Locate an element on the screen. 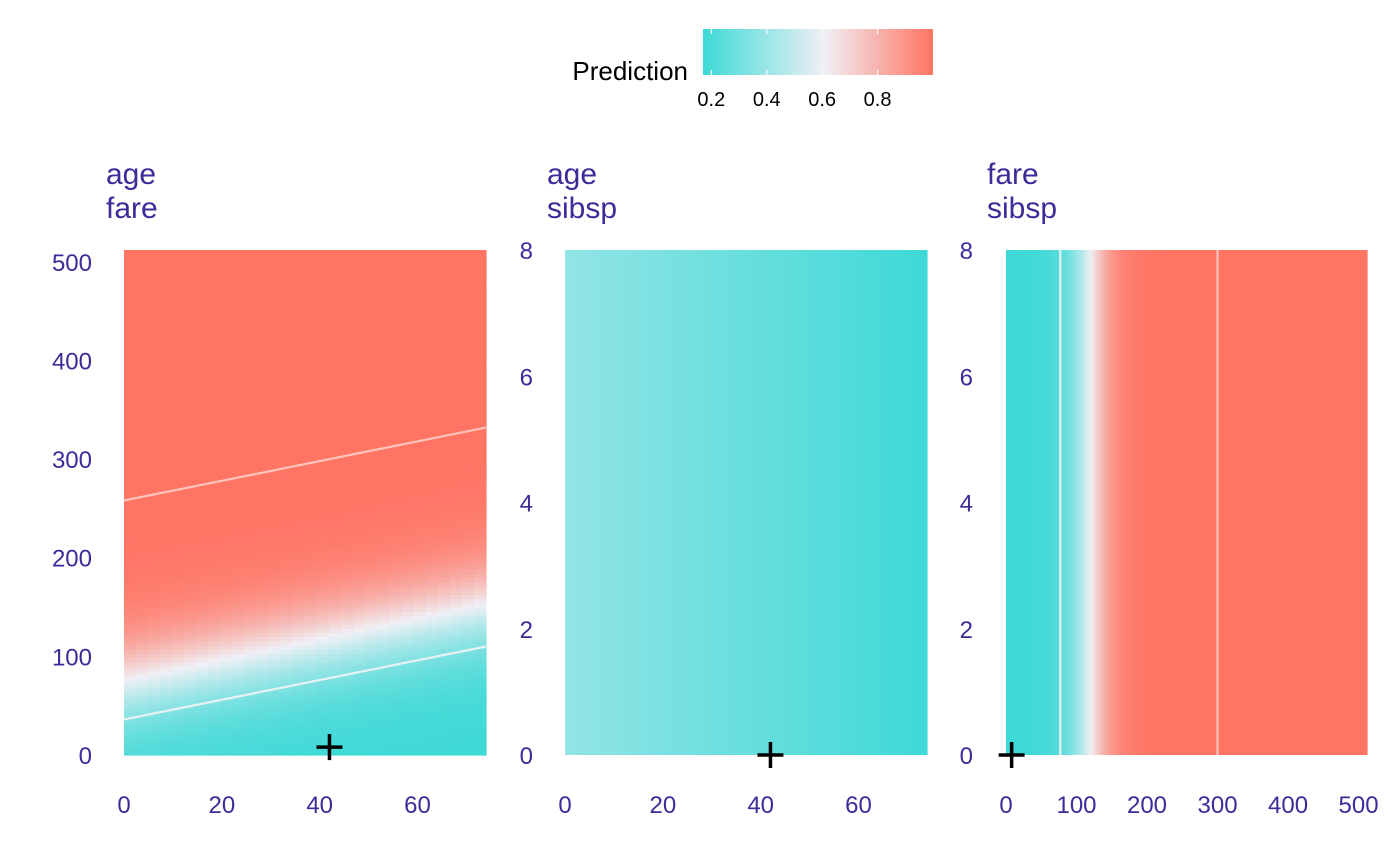 The height and width of the screenshot is (866, 1400). x-tick-label: 100 is located at coordinates (1076, 805).